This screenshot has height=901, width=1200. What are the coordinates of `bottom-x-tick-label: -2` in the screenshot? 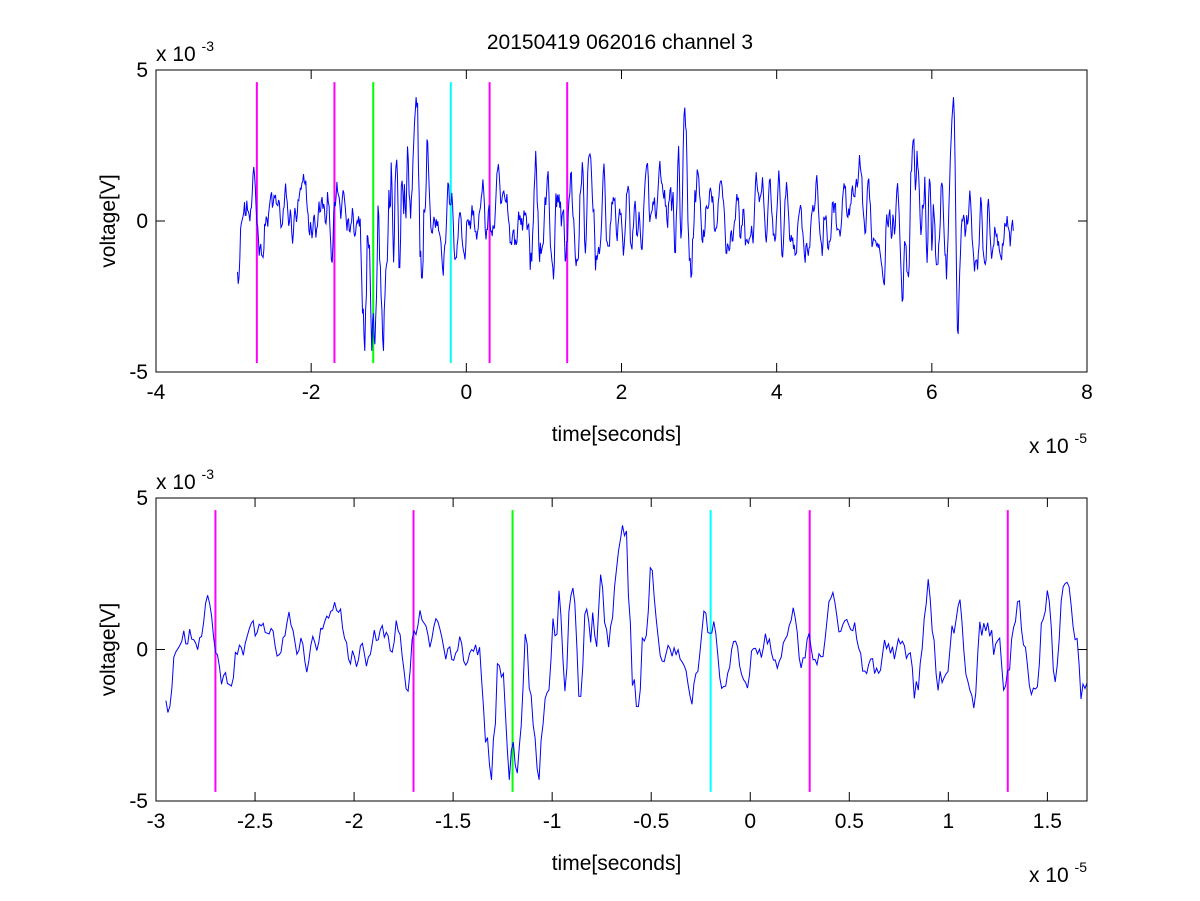 It's located at (354, 821).